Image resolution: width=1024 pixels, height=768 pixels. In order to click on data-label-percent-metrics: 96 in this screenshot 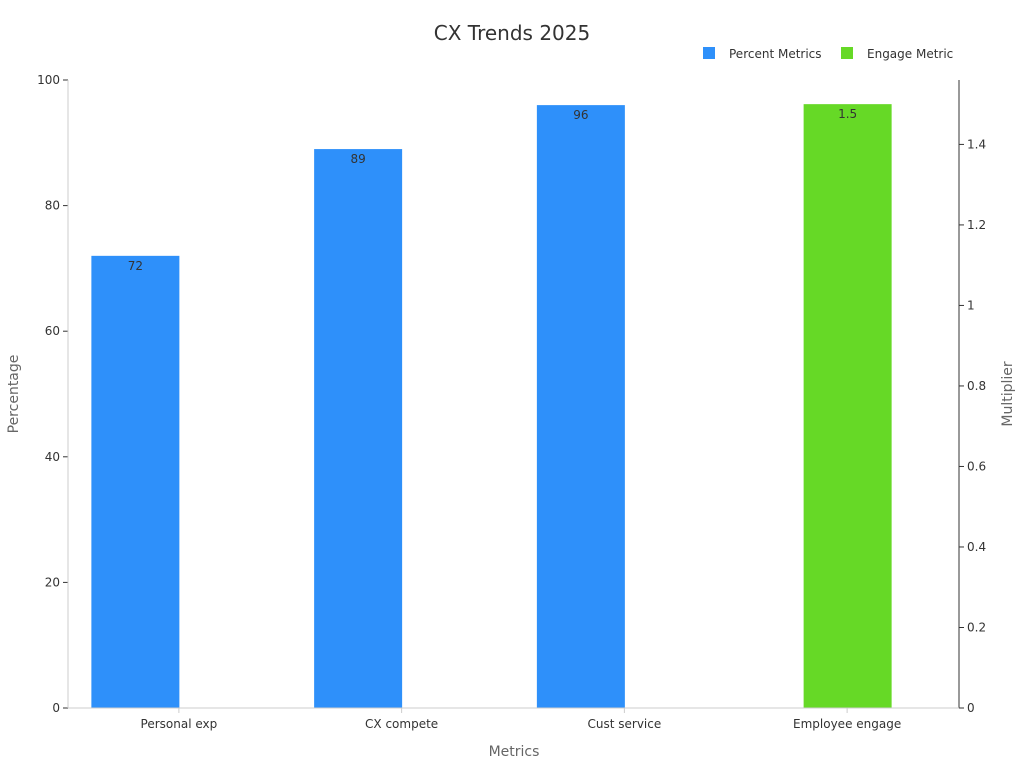, I will do `click(580, 115)`.